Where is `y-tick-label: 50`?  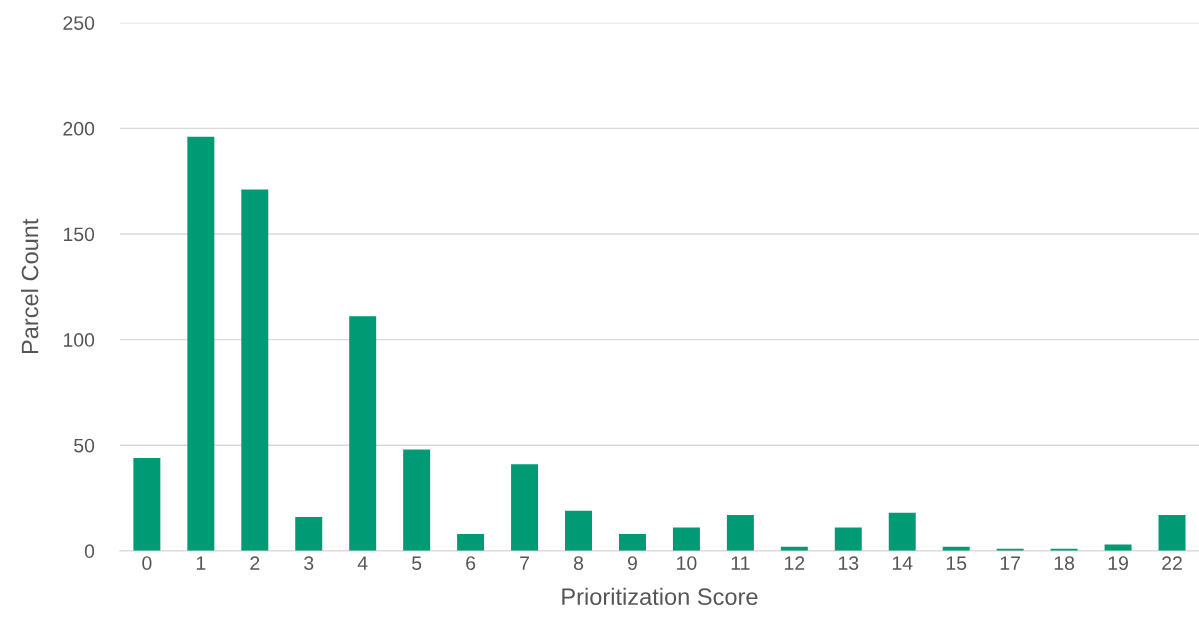 y-tick-label: 50 is located at coordinates (84, 445).